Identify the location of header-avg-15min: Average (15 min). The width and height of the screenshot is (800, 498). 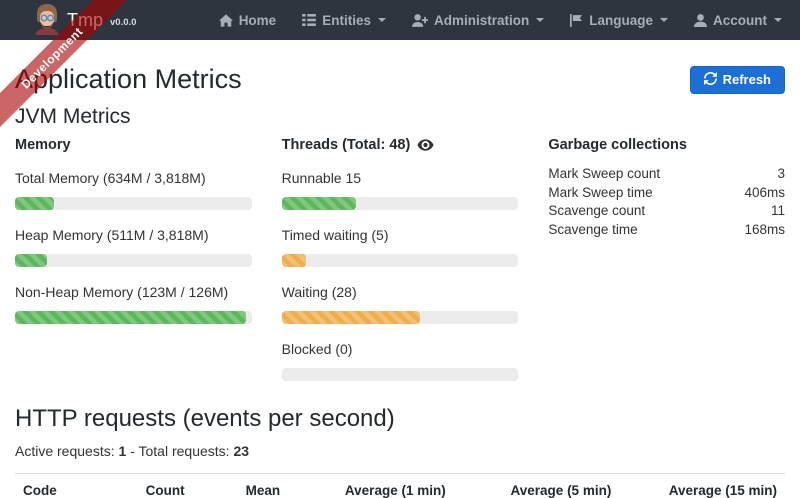
(702, 485).